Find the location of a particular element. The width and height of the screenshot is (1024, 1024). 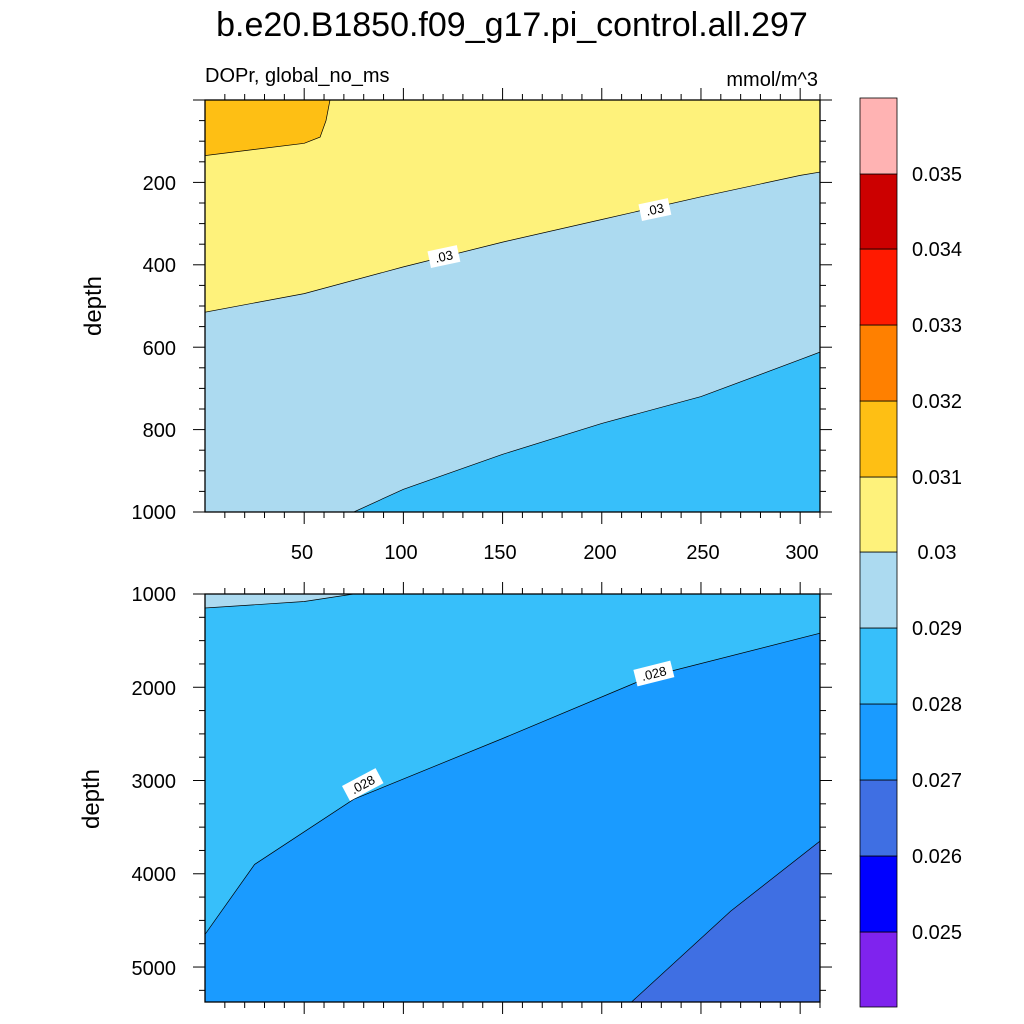

upper-y-ticks: 200 400 600 800 1000 is located at coordinates (154, 348).